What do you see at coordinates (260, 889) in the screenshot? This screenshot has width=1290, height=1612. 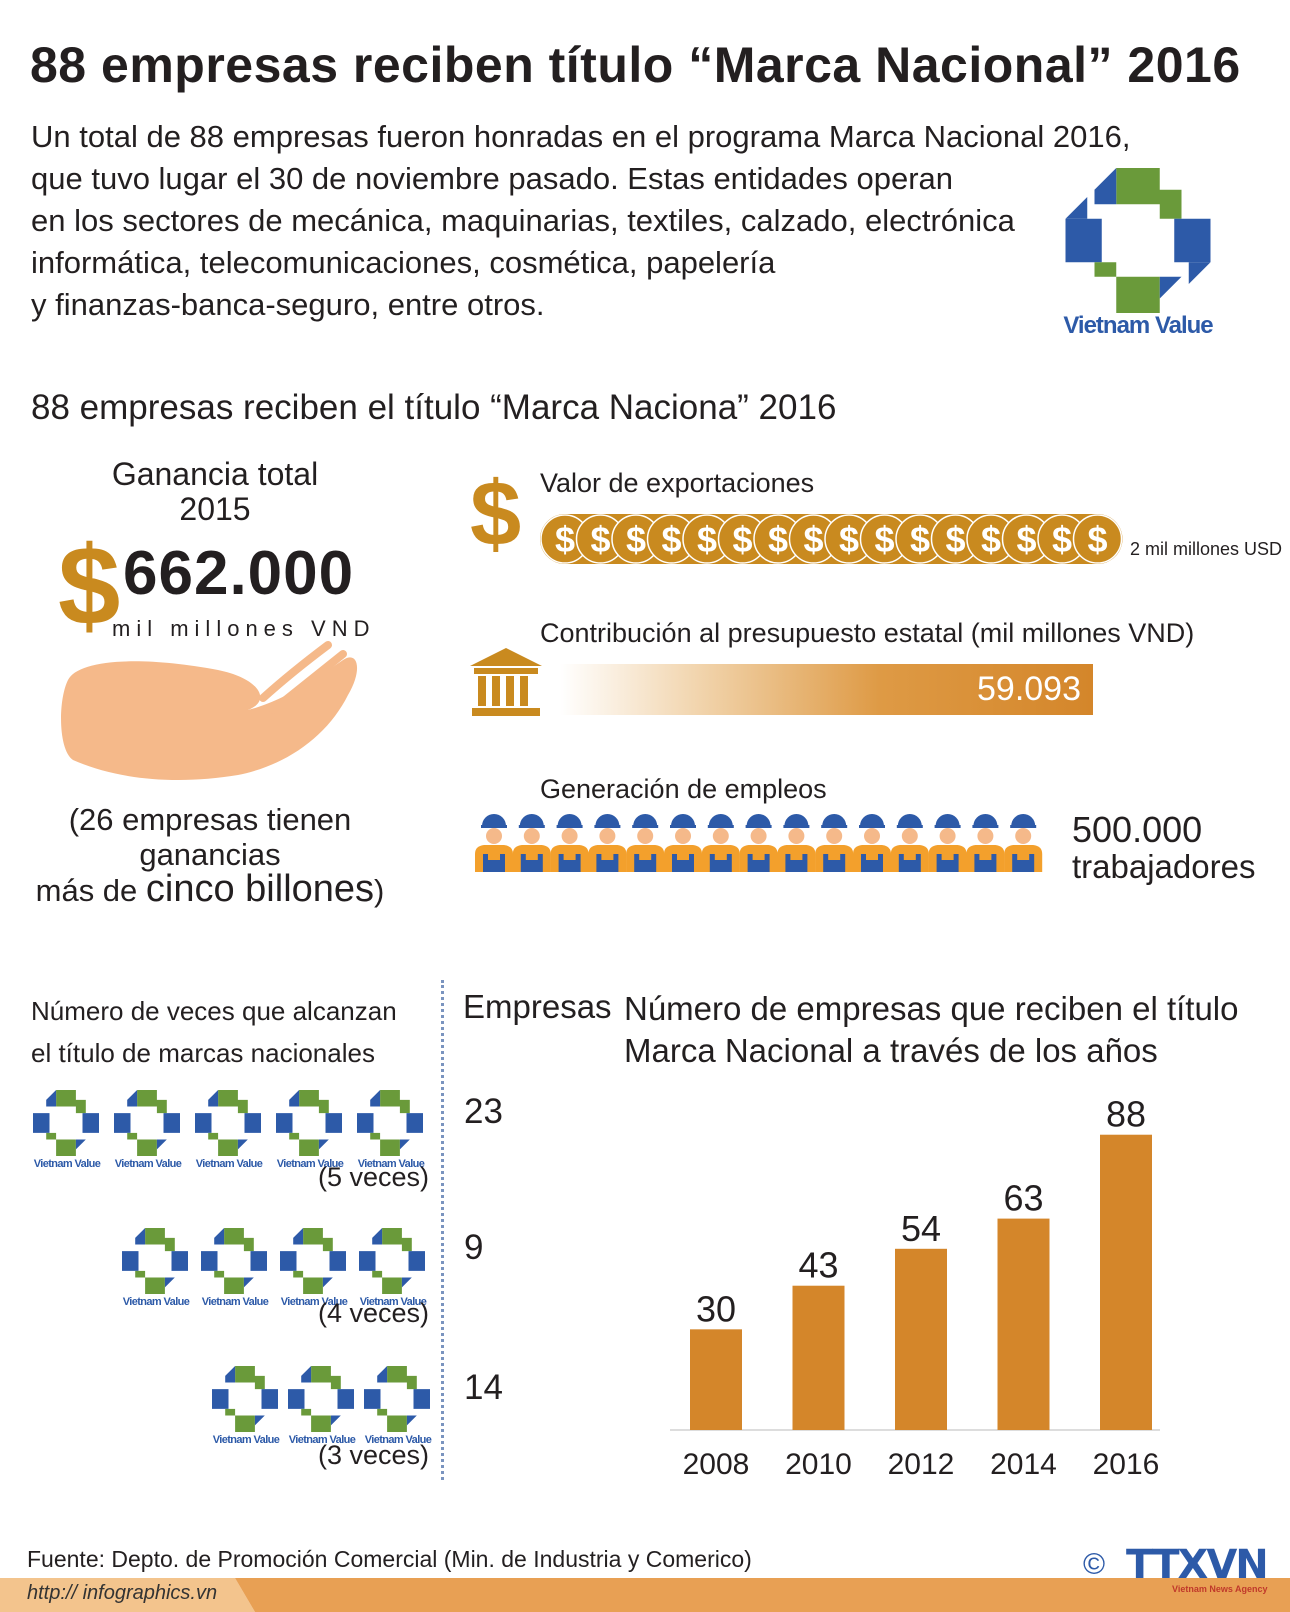 I see `note-emphasis: cinco billones` at bounding box center [260, 889].